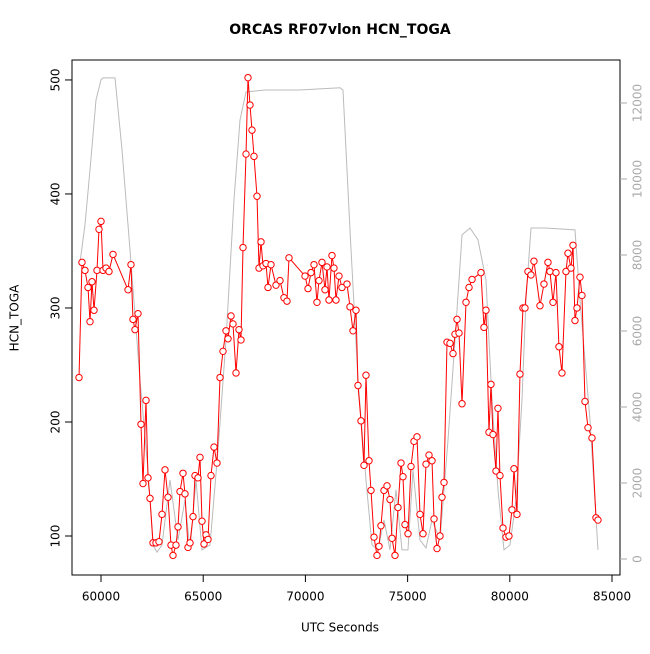 The image size is (650, 654). What do you see at coordinates (305, 597) in the screenshot?
I see `x-tick-label: 70000` at bounding box center [305, 597].